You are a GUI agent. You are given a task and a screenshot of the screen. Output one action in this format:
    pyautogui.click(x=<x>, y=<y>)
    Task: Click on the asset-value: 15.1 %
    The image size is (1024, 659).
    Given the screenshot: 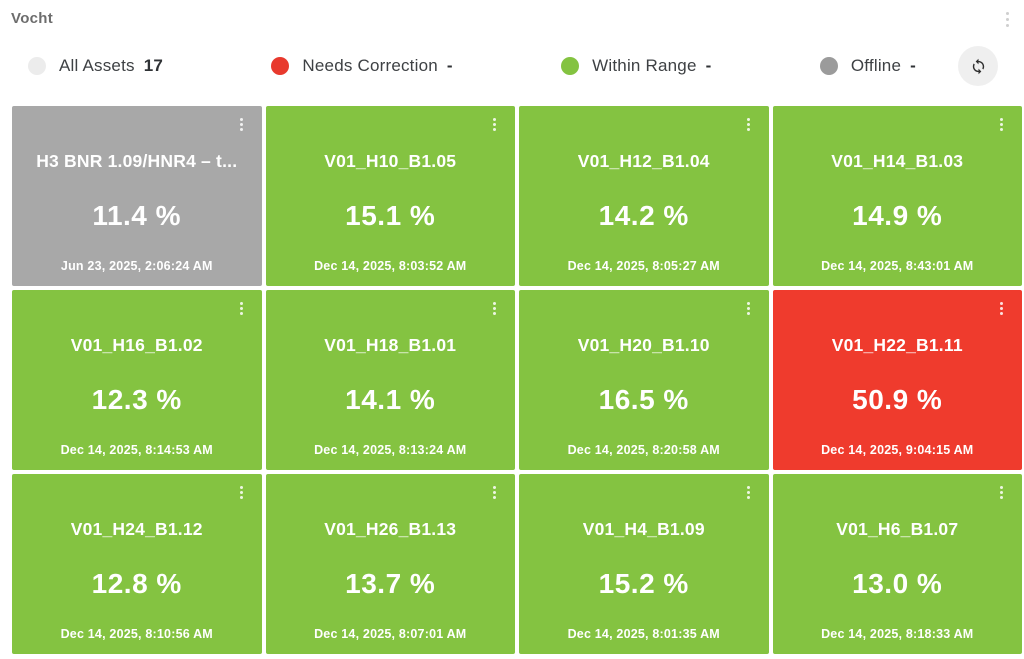 What is the action you would take?
    pyautogui.click(x=390, y=215)
    